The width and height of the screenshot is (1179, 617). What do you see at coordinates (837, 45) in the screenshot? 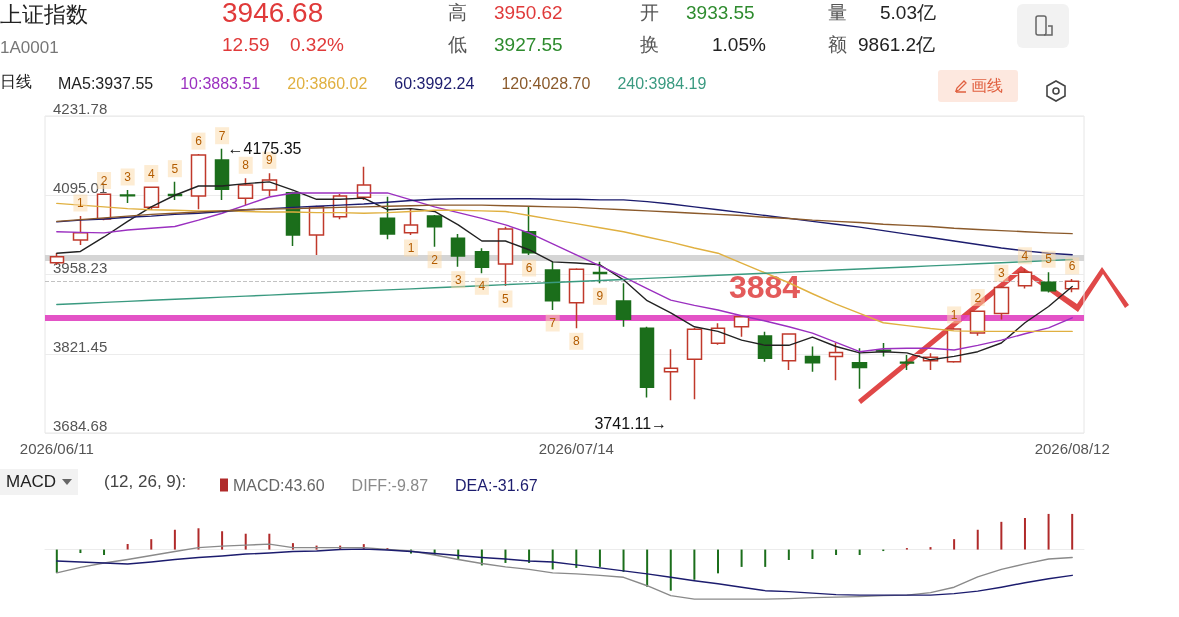
I see `text: 额` at bounding box center [837, 45].